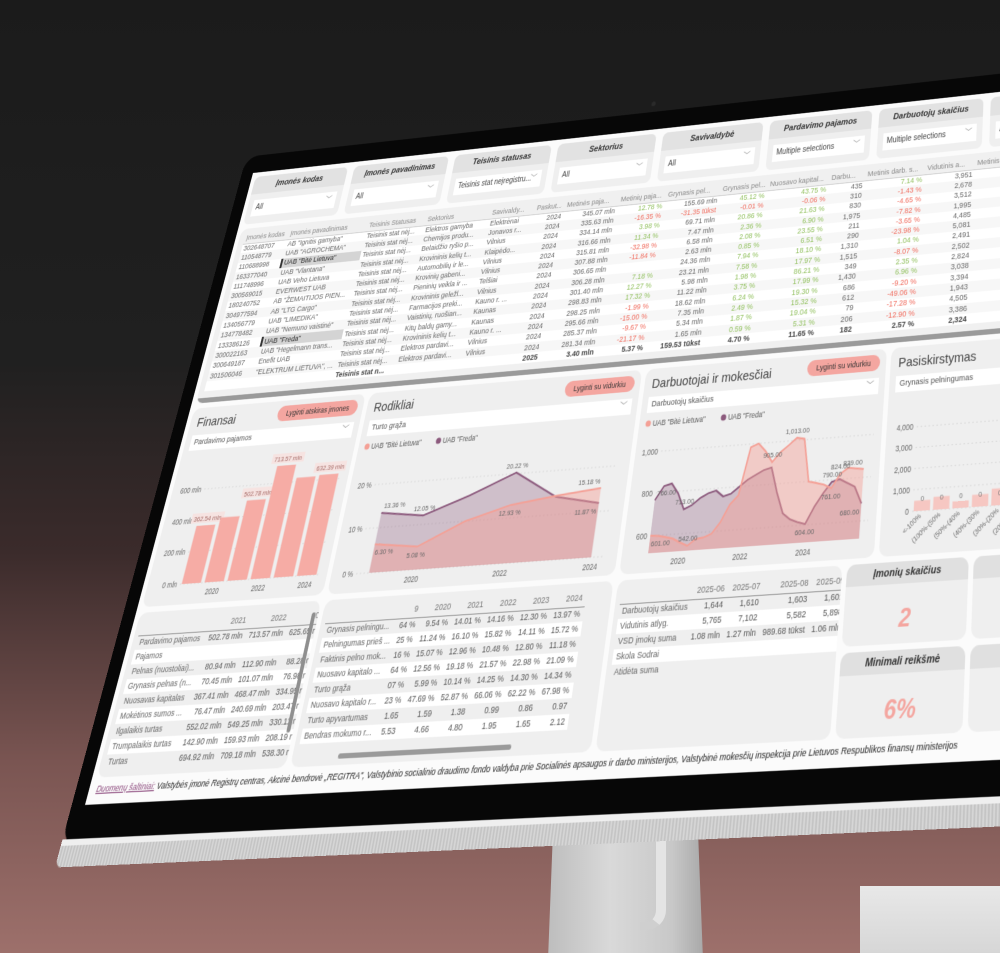 This screenshot has height=953, width=1000. Describe the element at coordinates (994, 116) in the screenshot. I see `filter-card: All﹀` at that location.